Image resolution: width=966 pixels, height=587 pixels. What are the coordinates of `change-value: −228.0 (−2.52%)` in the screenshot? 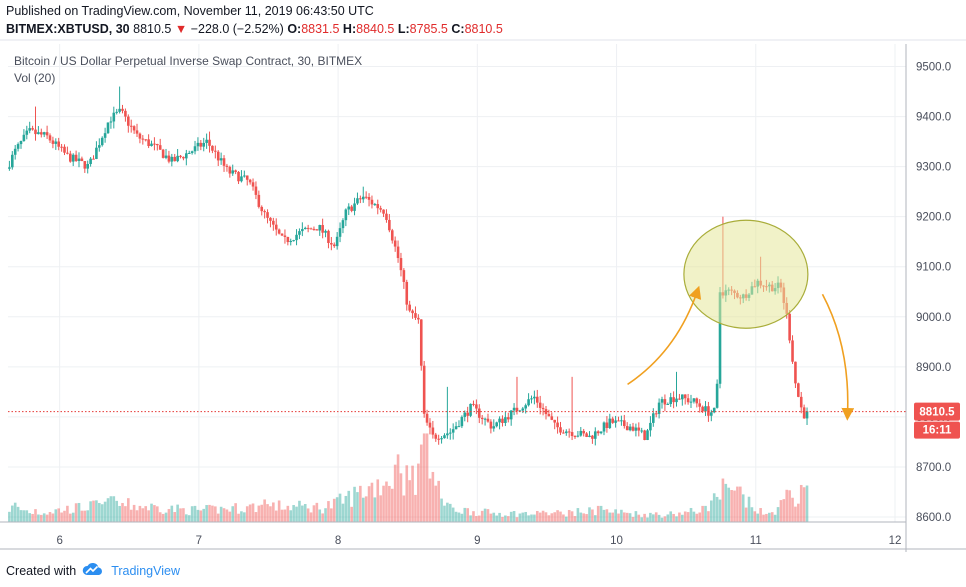 It's located at (237, 29).